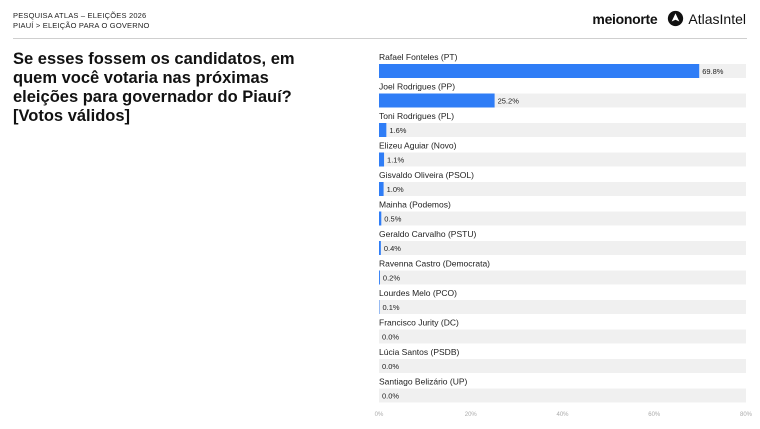  I want to click on atlasintel-icon, so click(676, 18).